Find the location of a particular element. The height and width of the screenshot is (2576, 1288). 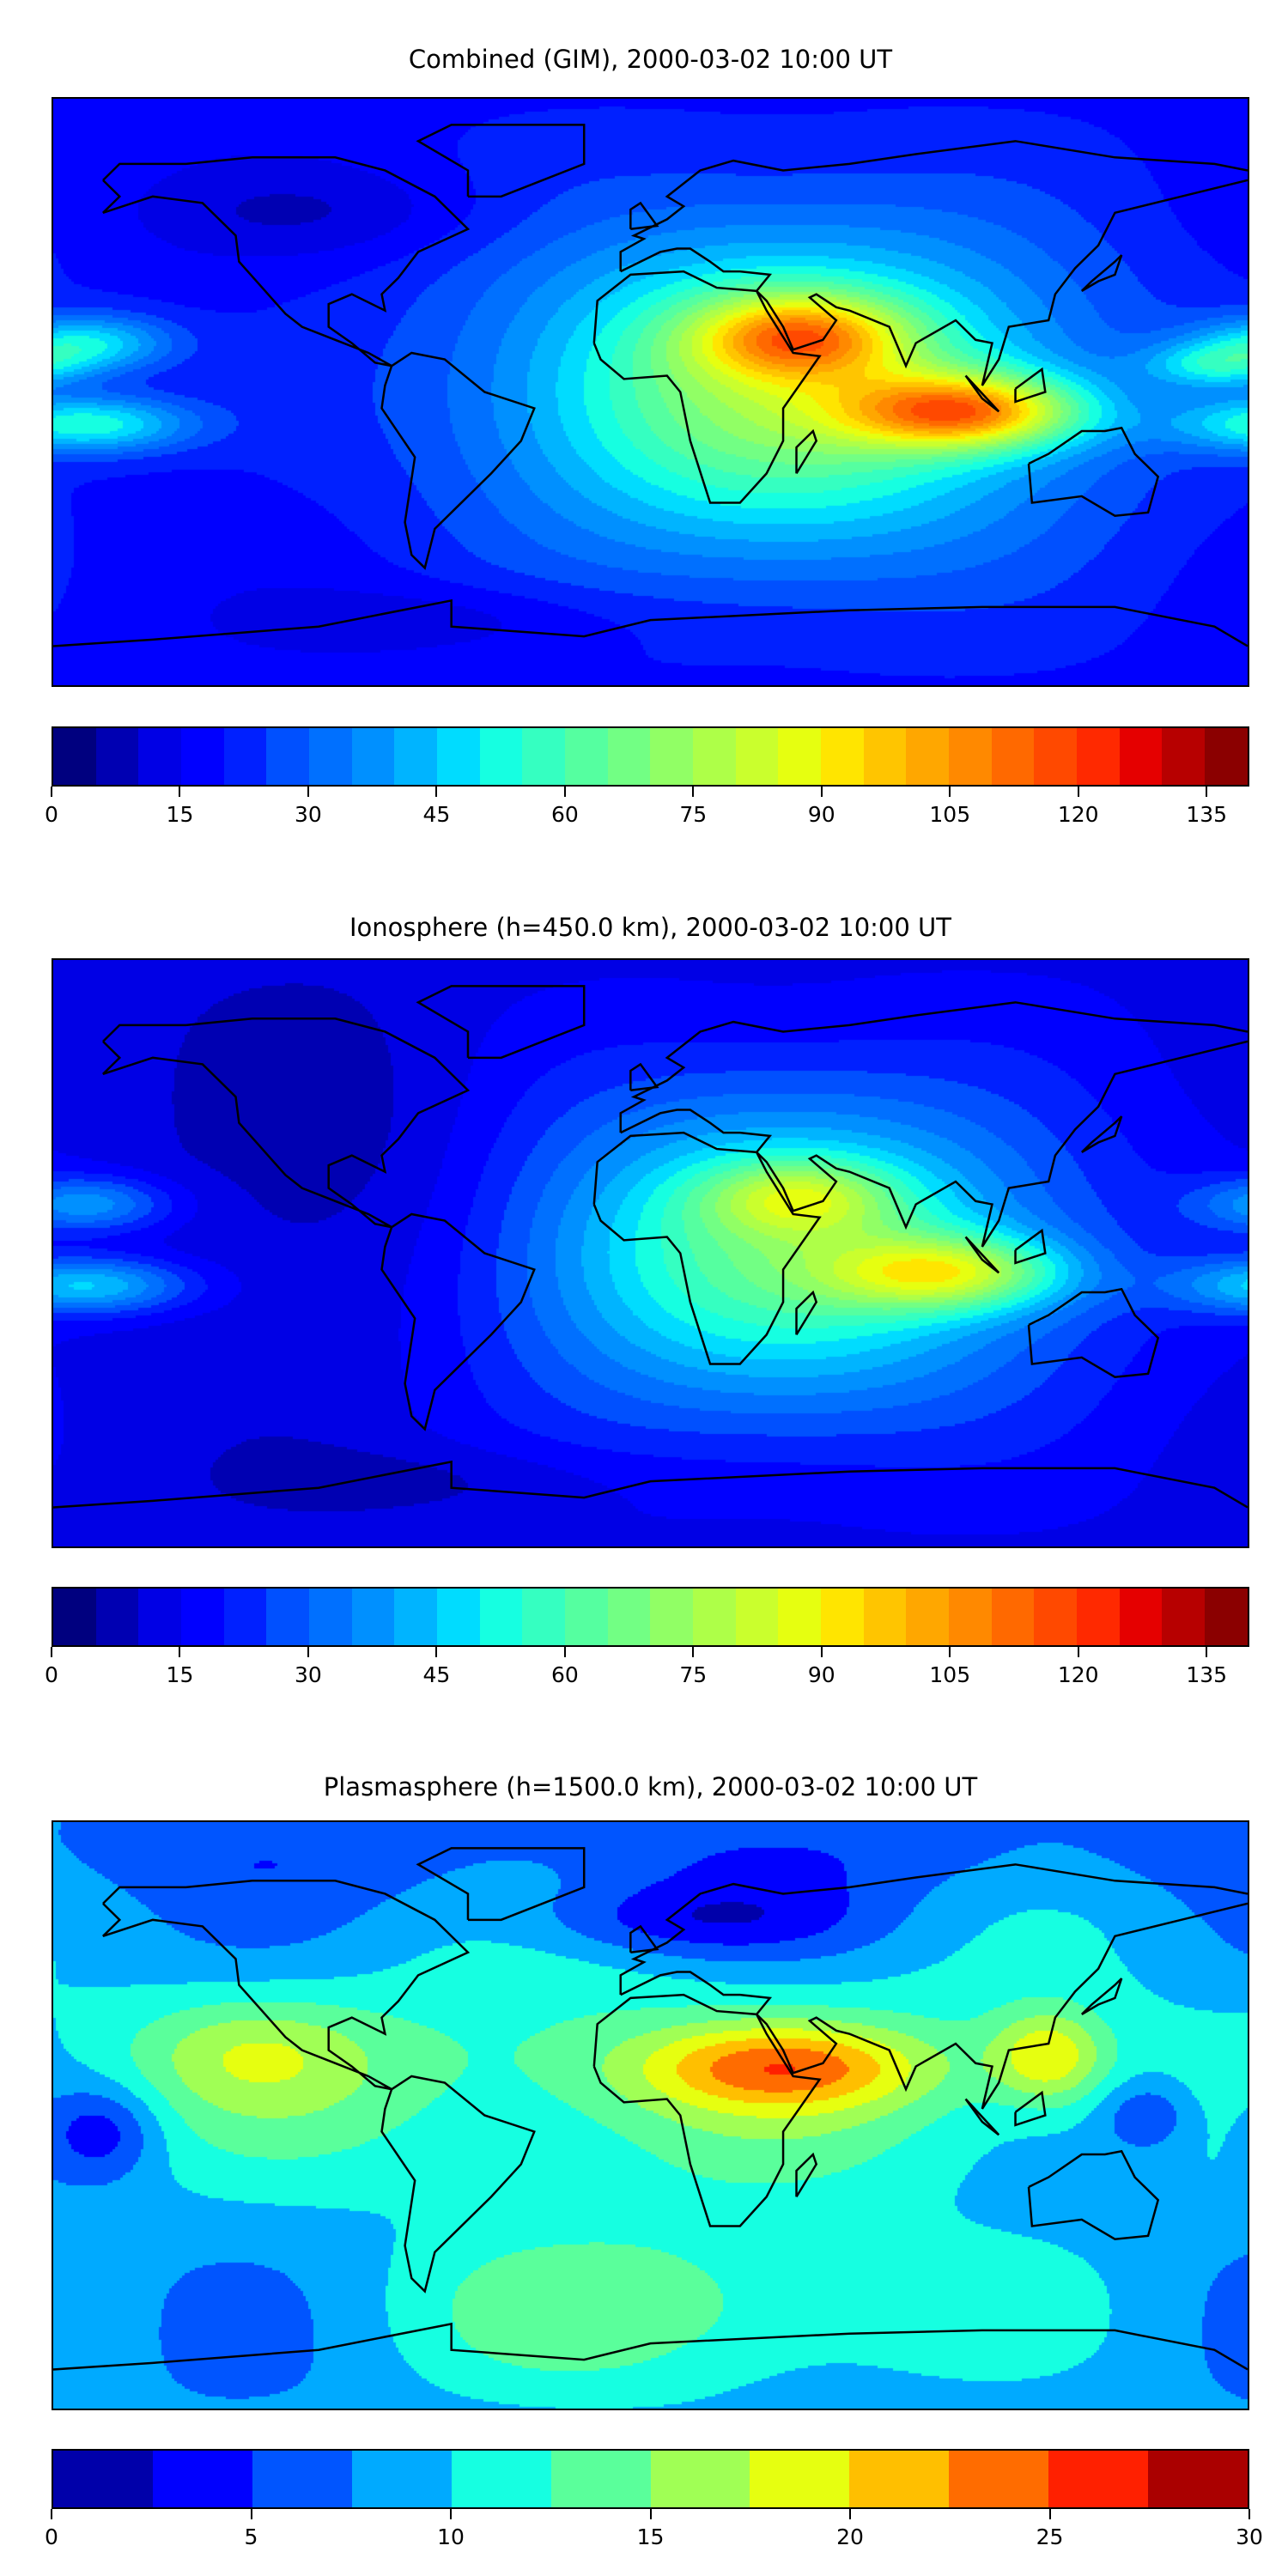

colorbar-tick-label: 75 is located at coordinates (693, 814).